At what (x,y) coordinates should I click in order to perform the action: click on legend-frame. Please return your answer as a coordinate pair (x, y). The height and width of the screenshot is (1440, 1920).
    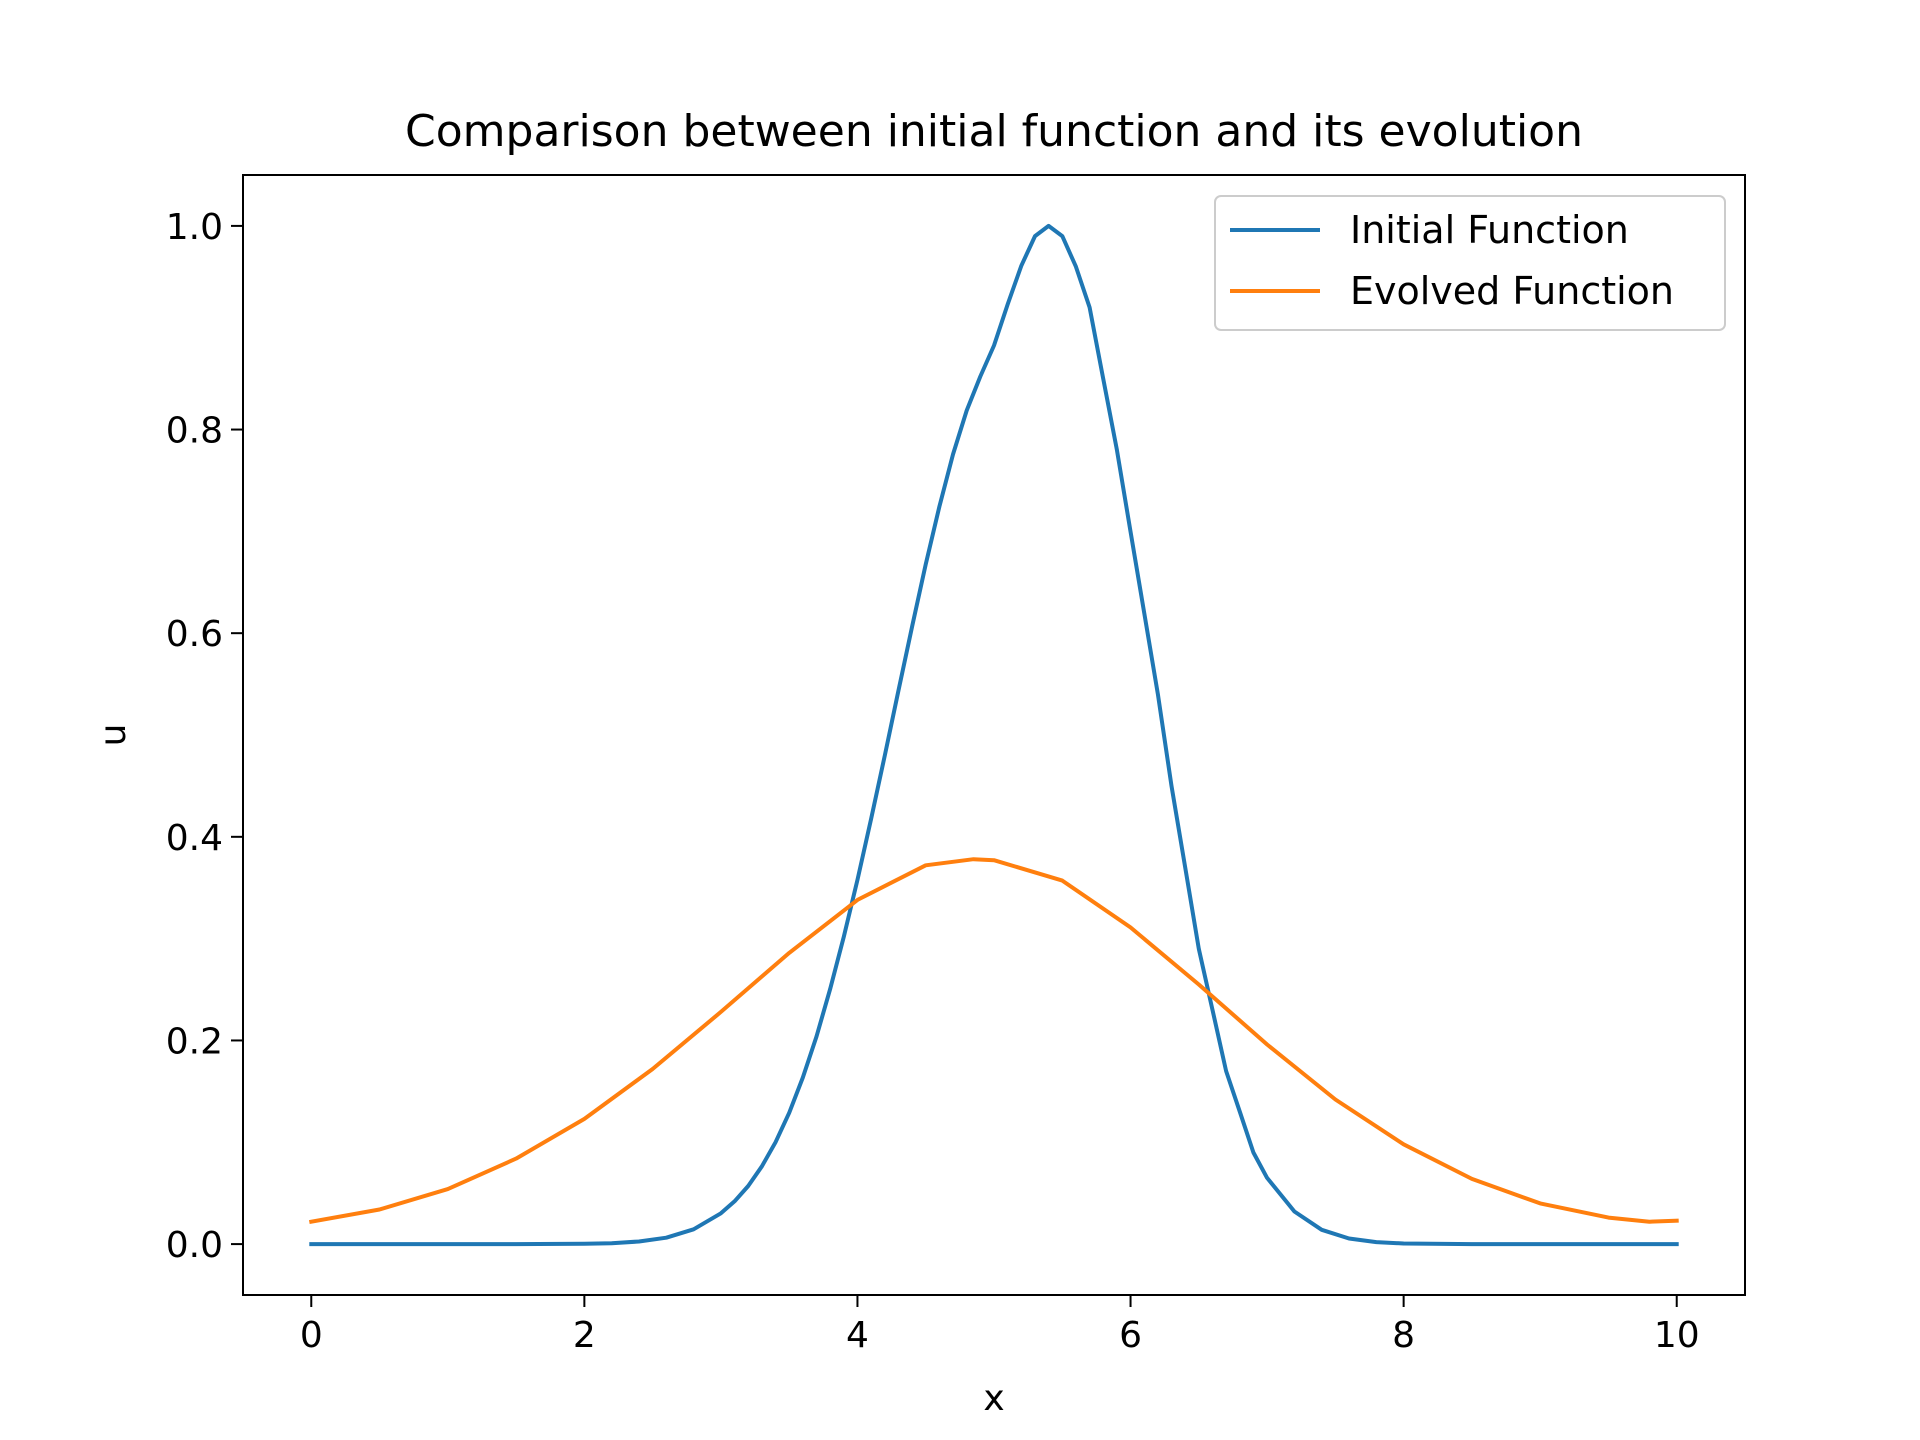
    Looking at the image, I should click on (1470, 263).